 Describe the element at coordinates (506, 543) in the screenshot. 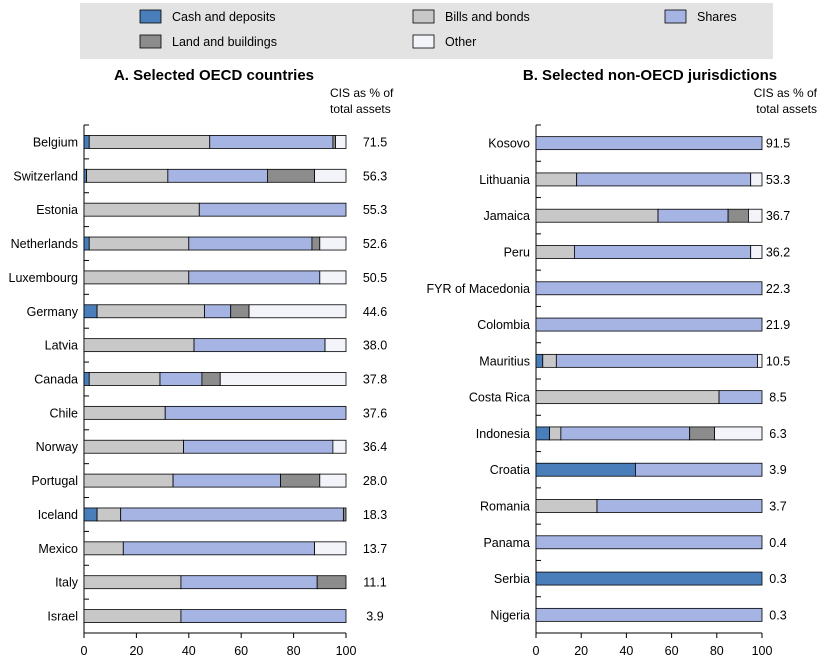

I see `category-label-panama: Panama` at that location.